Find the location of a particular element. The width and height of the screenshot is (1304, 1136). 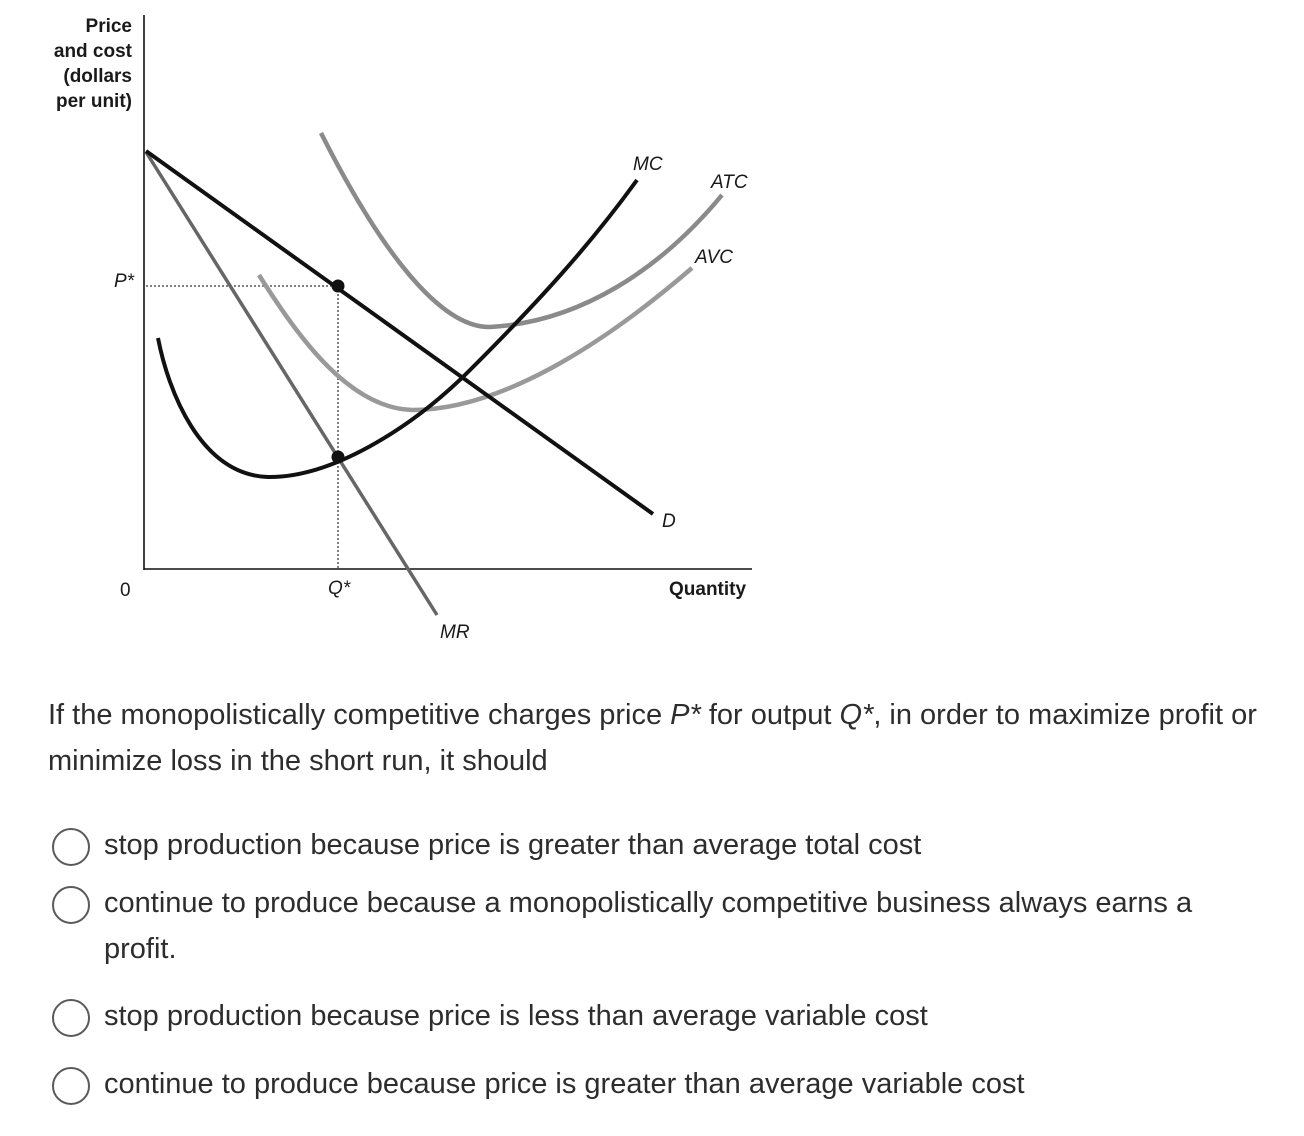

demand-label: D is located at coordinates (669, 521).